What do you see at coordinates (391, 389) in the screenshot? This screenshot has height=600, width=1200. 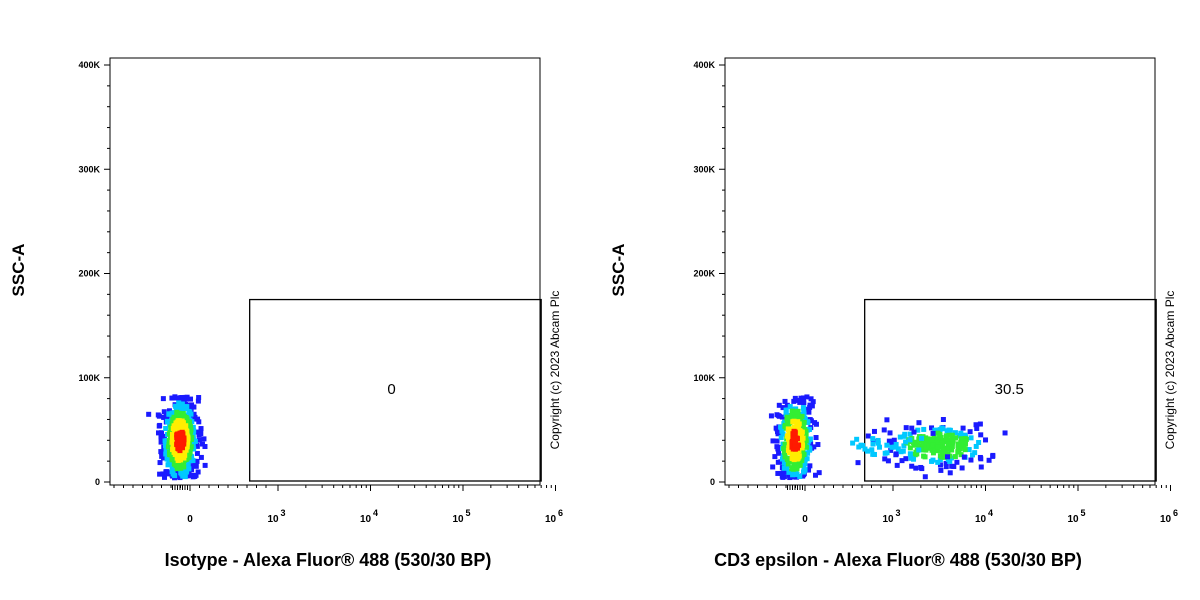 I see `gate-percentage: 0` at bounding box center [391, 389].